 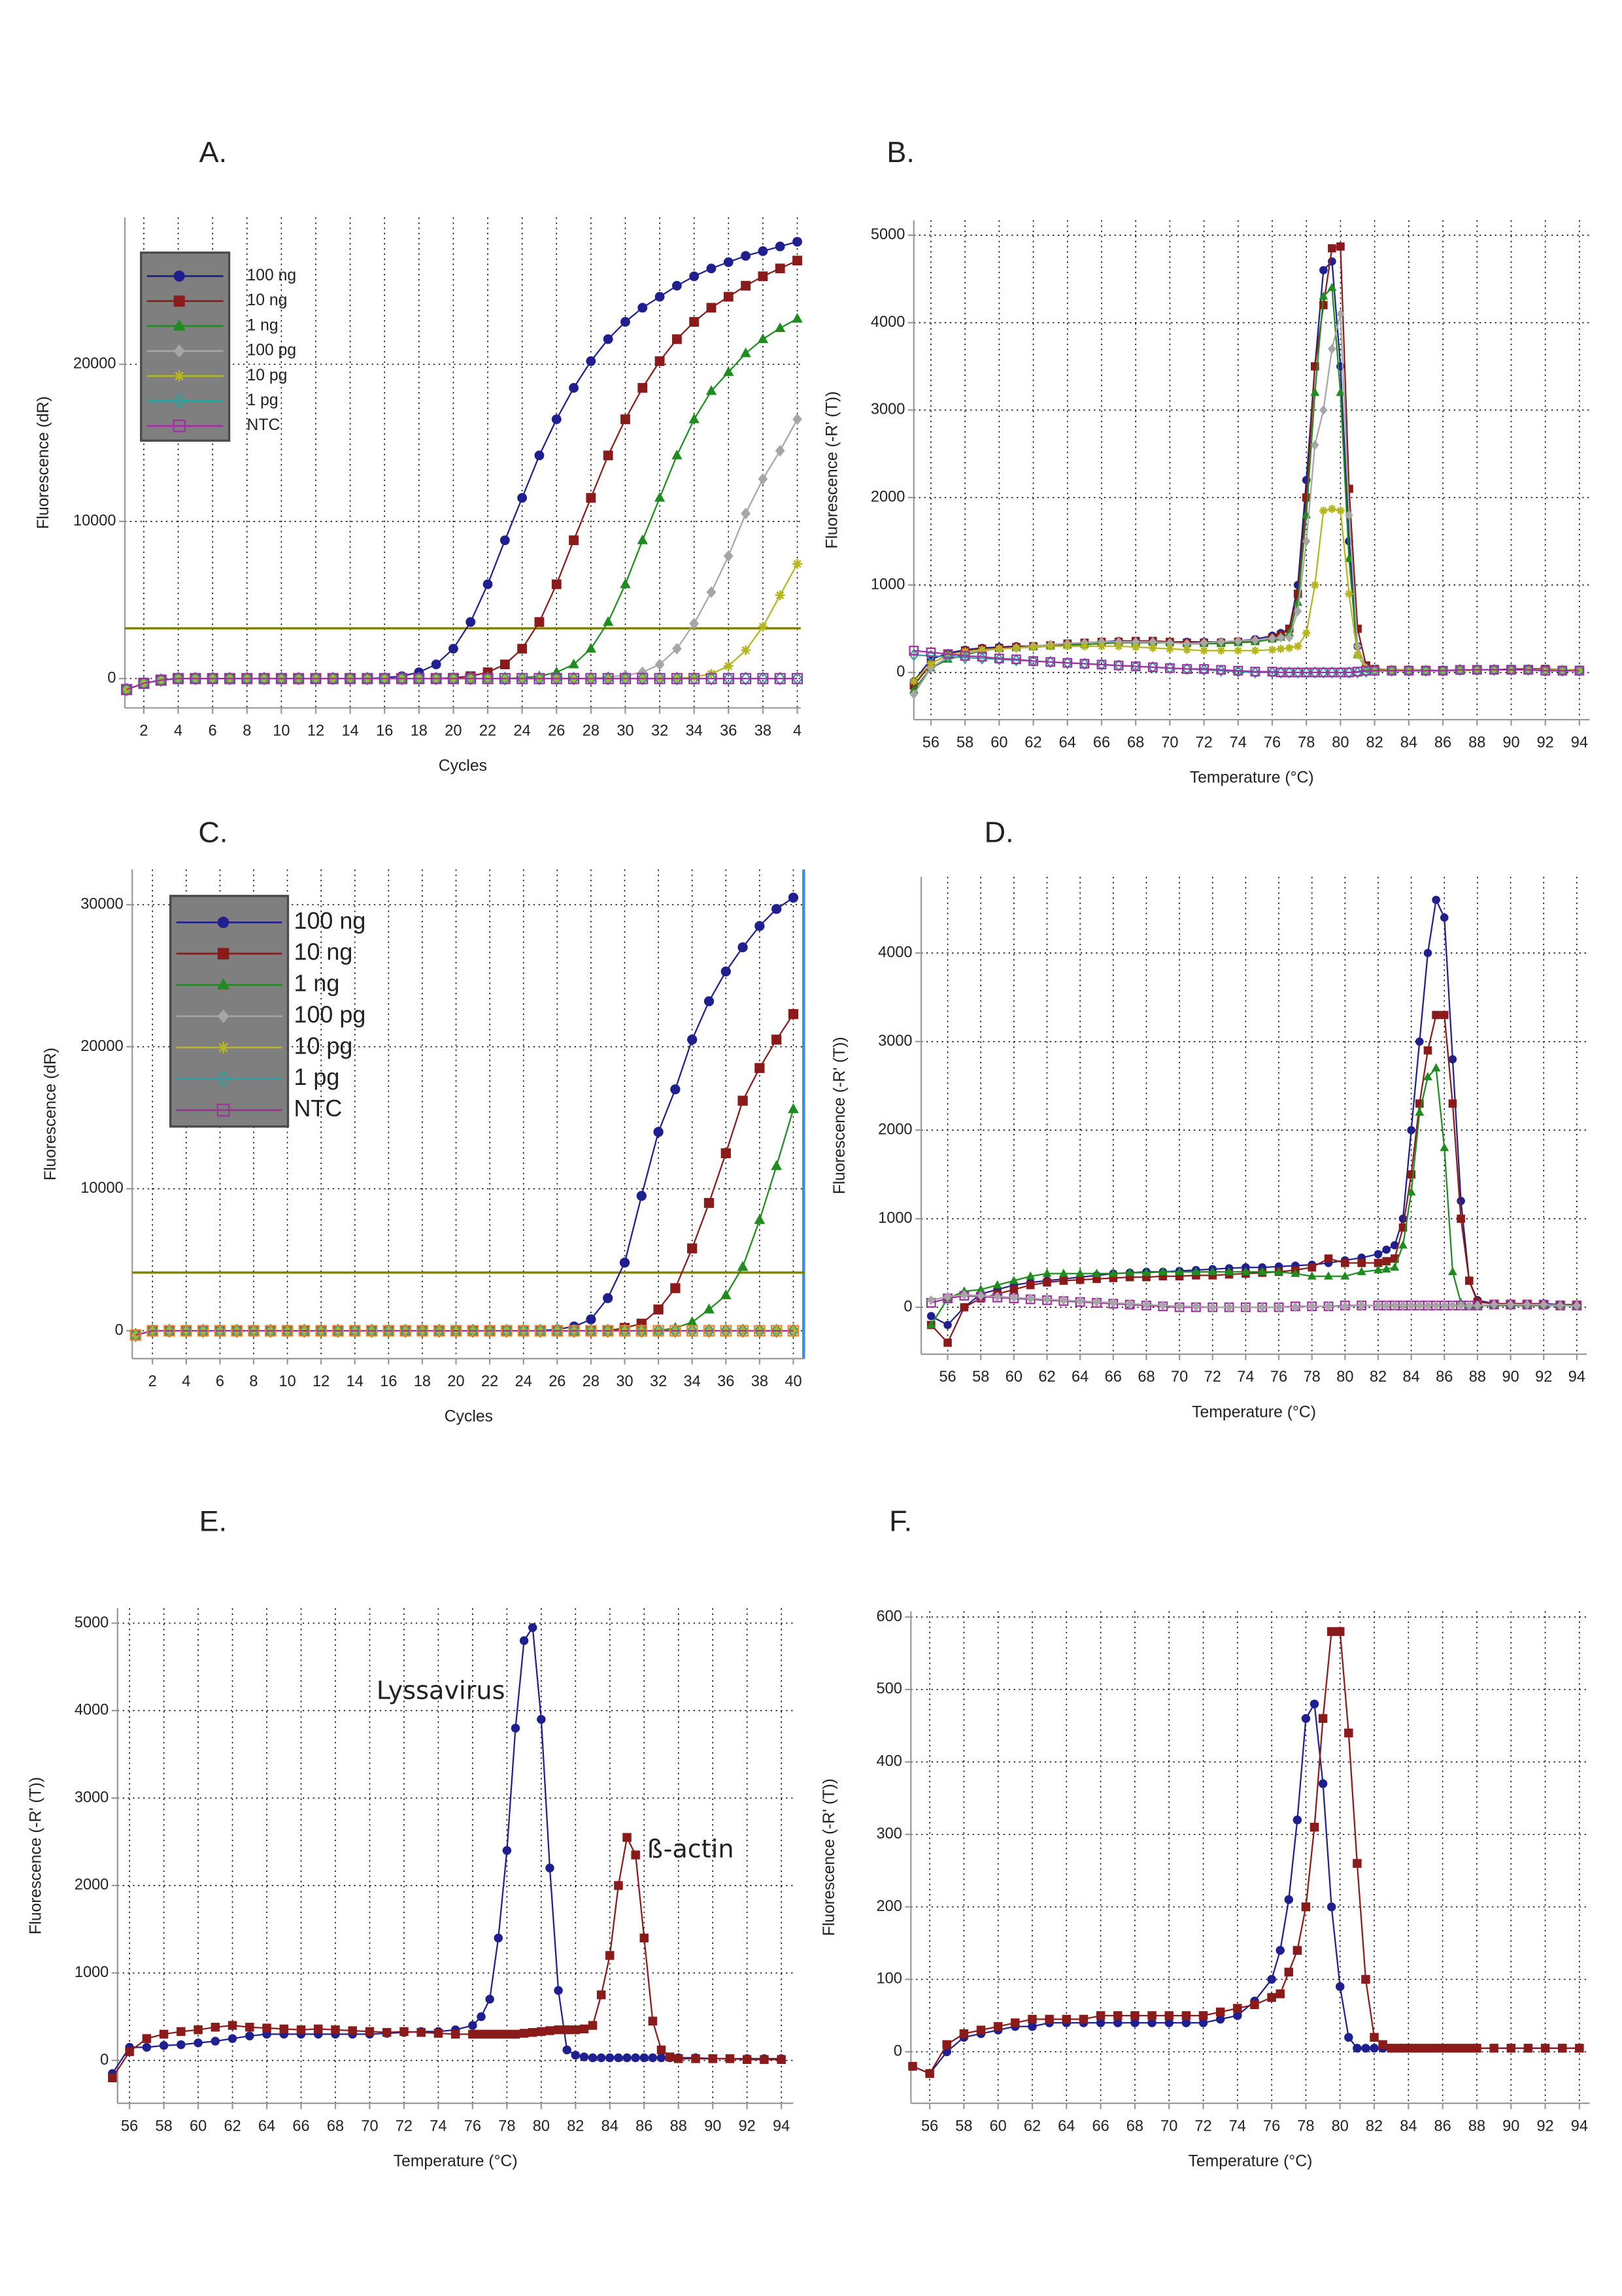 What do you see at coordinates (456, 2162) in the screenshot?
I see `x-axis-label: Temperature (°C)` at bounding box center [456, 2162].